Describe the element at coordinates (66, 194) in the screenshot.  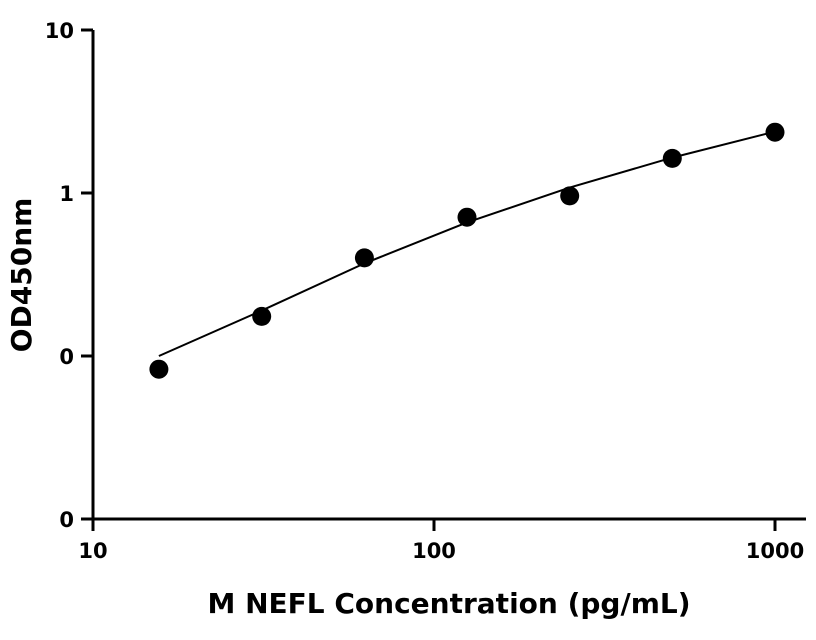
I see `y-tick-label: 1` at that location.